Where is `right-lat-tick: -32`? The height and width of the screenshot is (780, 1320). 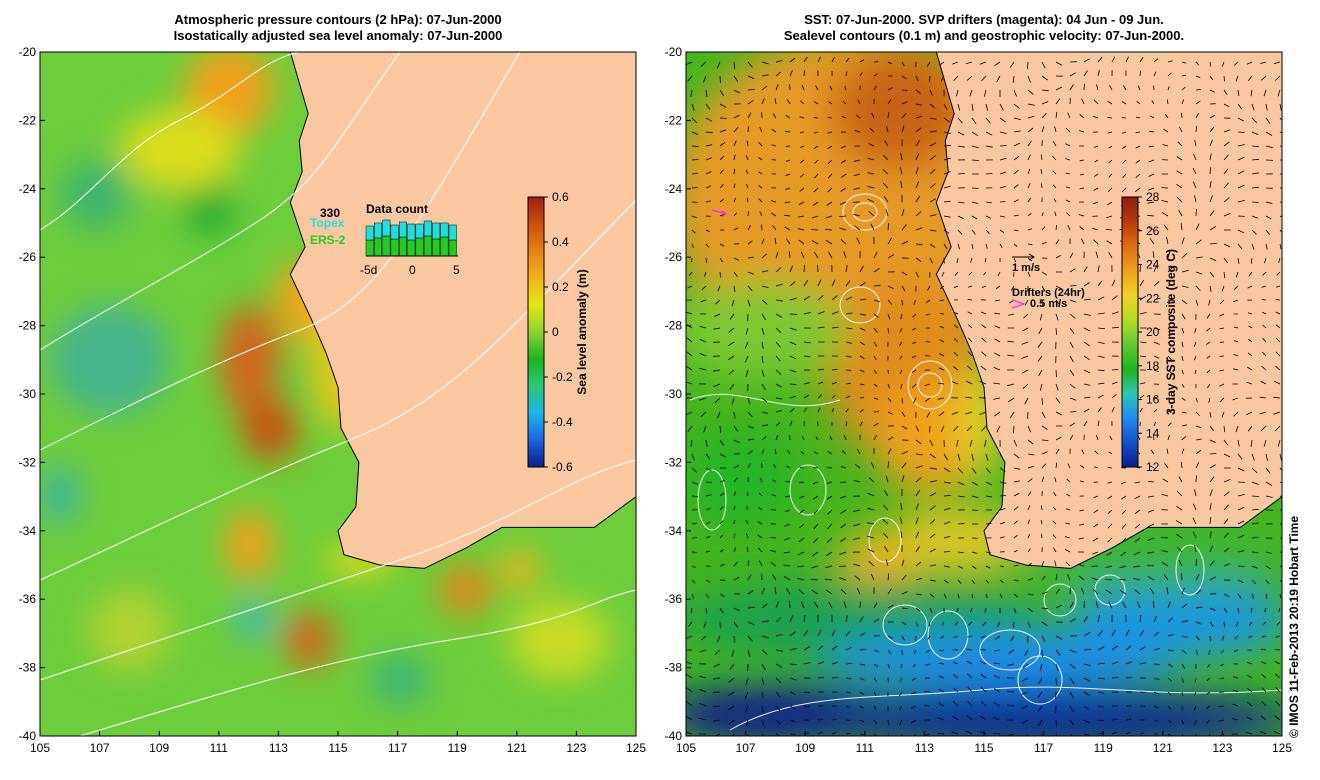
right-lat-tick: -32 is located at coordinates (674, 462).